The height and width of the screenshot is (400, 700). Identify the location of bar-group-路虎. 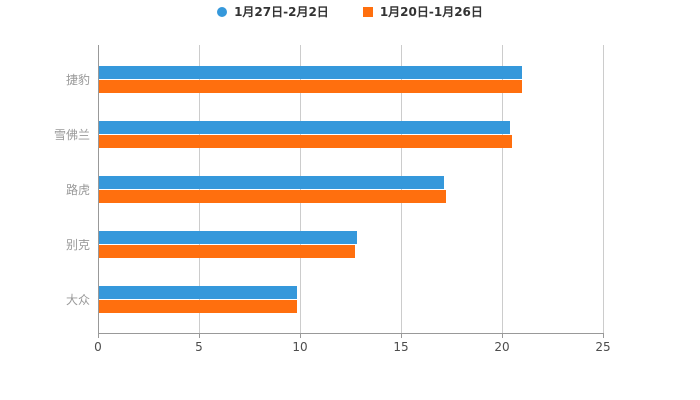
(351, 189).